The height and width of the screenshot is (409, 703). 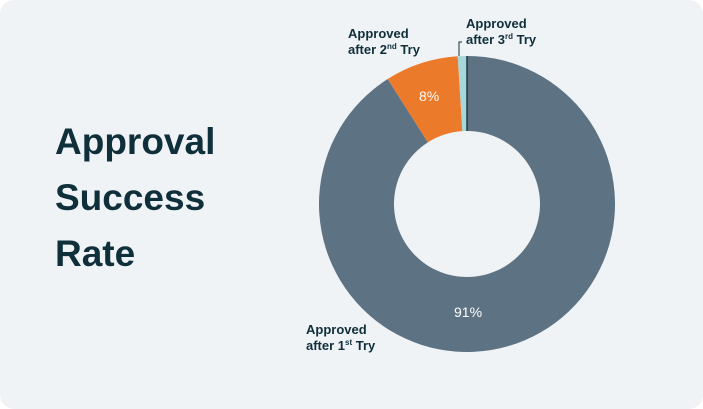 I want to click on title-line: Approval, so click(x=135, y=141).